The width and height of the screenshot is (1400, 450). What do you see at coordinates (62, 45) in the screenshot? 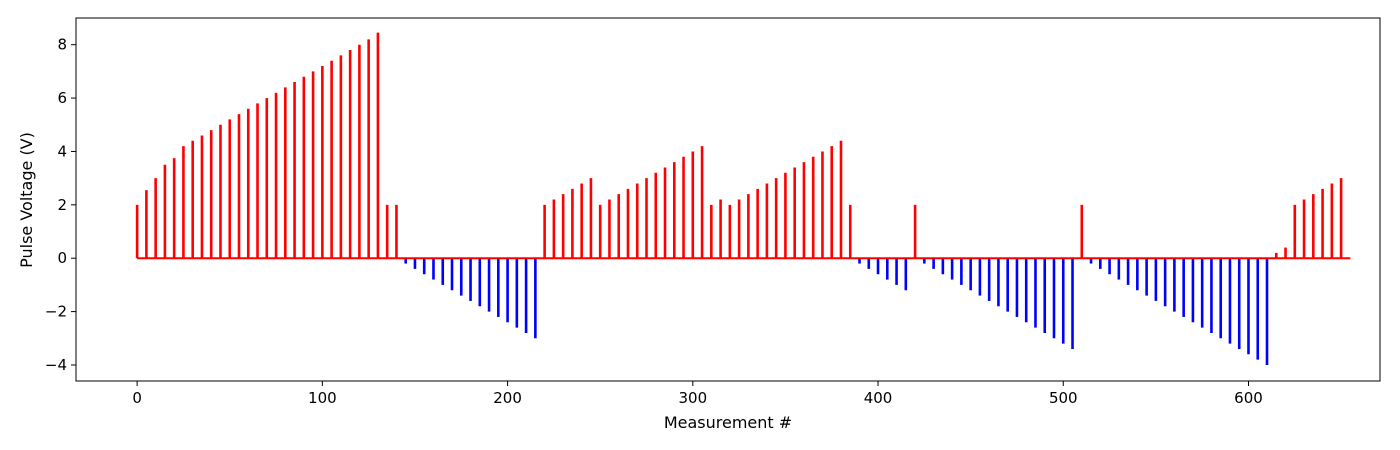
I see `y-tick-label: 8` at bounding box center [62, 45].